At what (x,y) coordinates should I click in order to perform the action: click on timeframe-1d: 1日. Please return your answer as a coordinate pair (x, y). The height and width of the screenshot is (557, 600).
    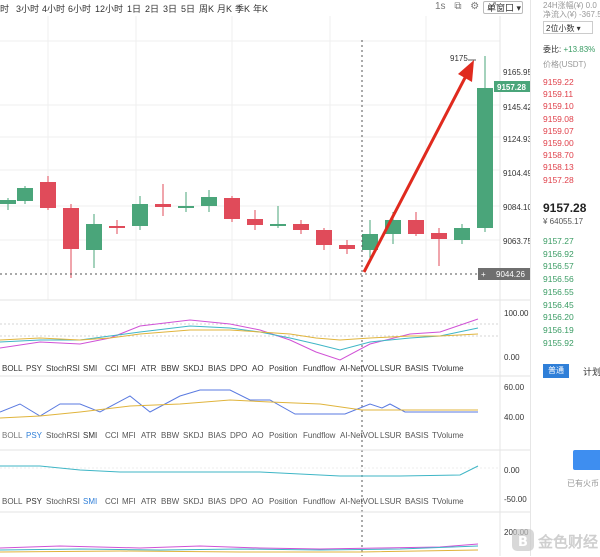
    Looking at the image, I should click on (134, 9).